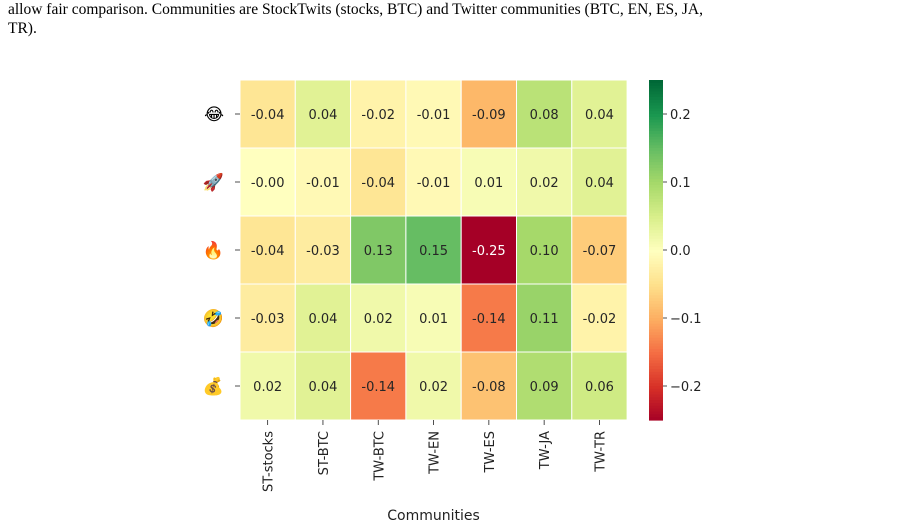 This screenshot has width=922, height=526. Describe the element at coordinates (680, 183) in the screenshot. I see `colorbar-tick-label: 0.1` at that location.